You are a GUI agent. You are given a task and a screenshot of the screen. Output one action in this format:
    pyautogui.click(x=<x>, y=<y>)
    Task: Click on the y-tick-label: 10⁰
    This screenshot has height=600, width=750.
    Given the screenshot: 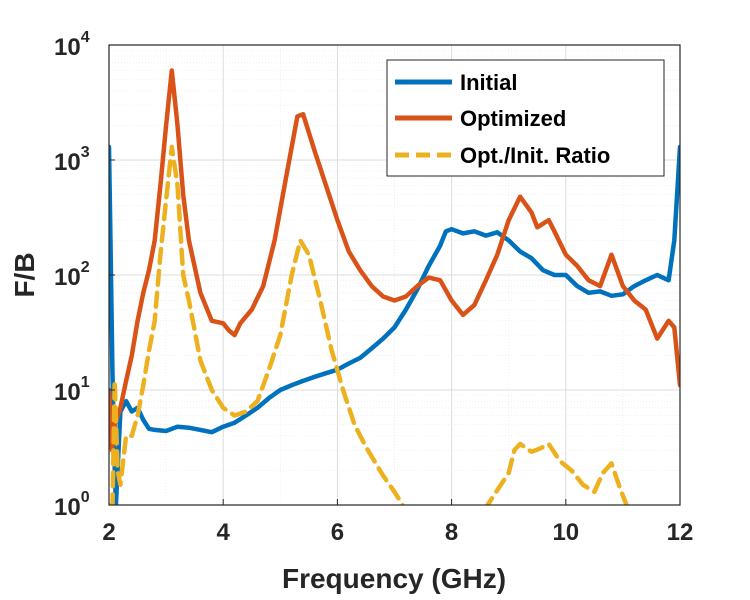 What is the action you would take?
    pyautogui.click(x=72, y=505)
    